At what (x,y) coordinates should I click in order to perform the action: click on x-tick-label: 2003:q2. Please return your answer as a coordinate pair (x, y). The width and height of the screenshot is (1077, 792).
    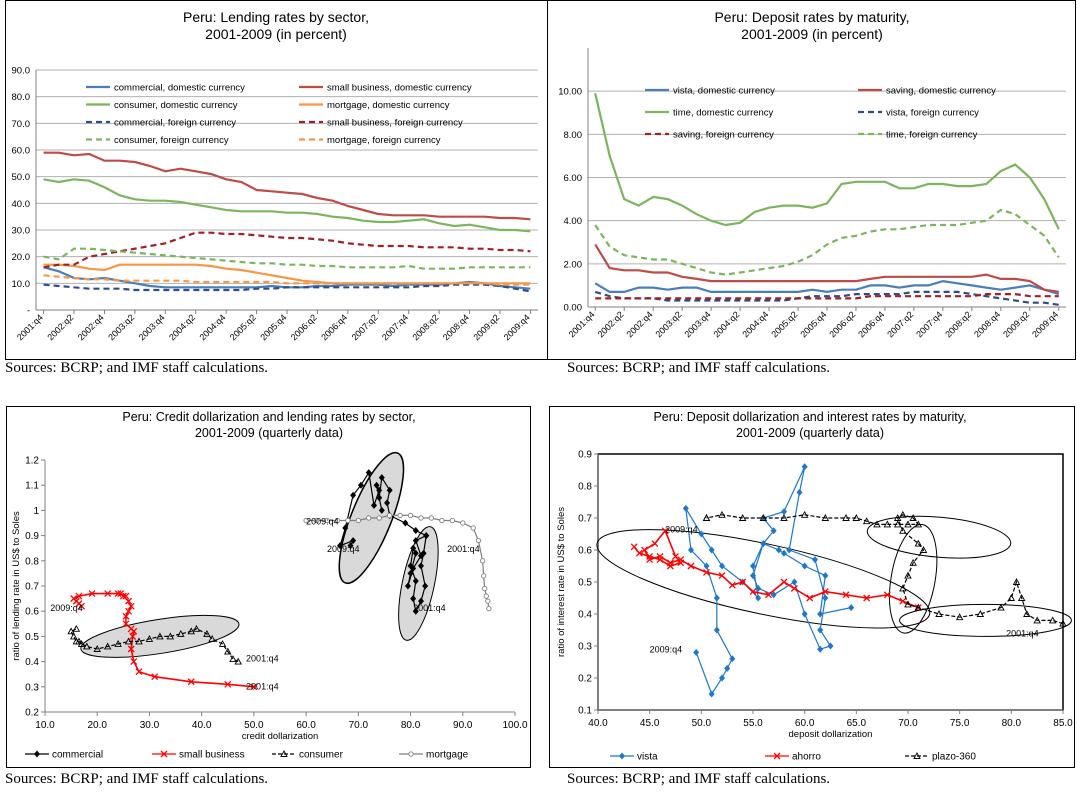
    Looking at the image, I should click on (668, 324).